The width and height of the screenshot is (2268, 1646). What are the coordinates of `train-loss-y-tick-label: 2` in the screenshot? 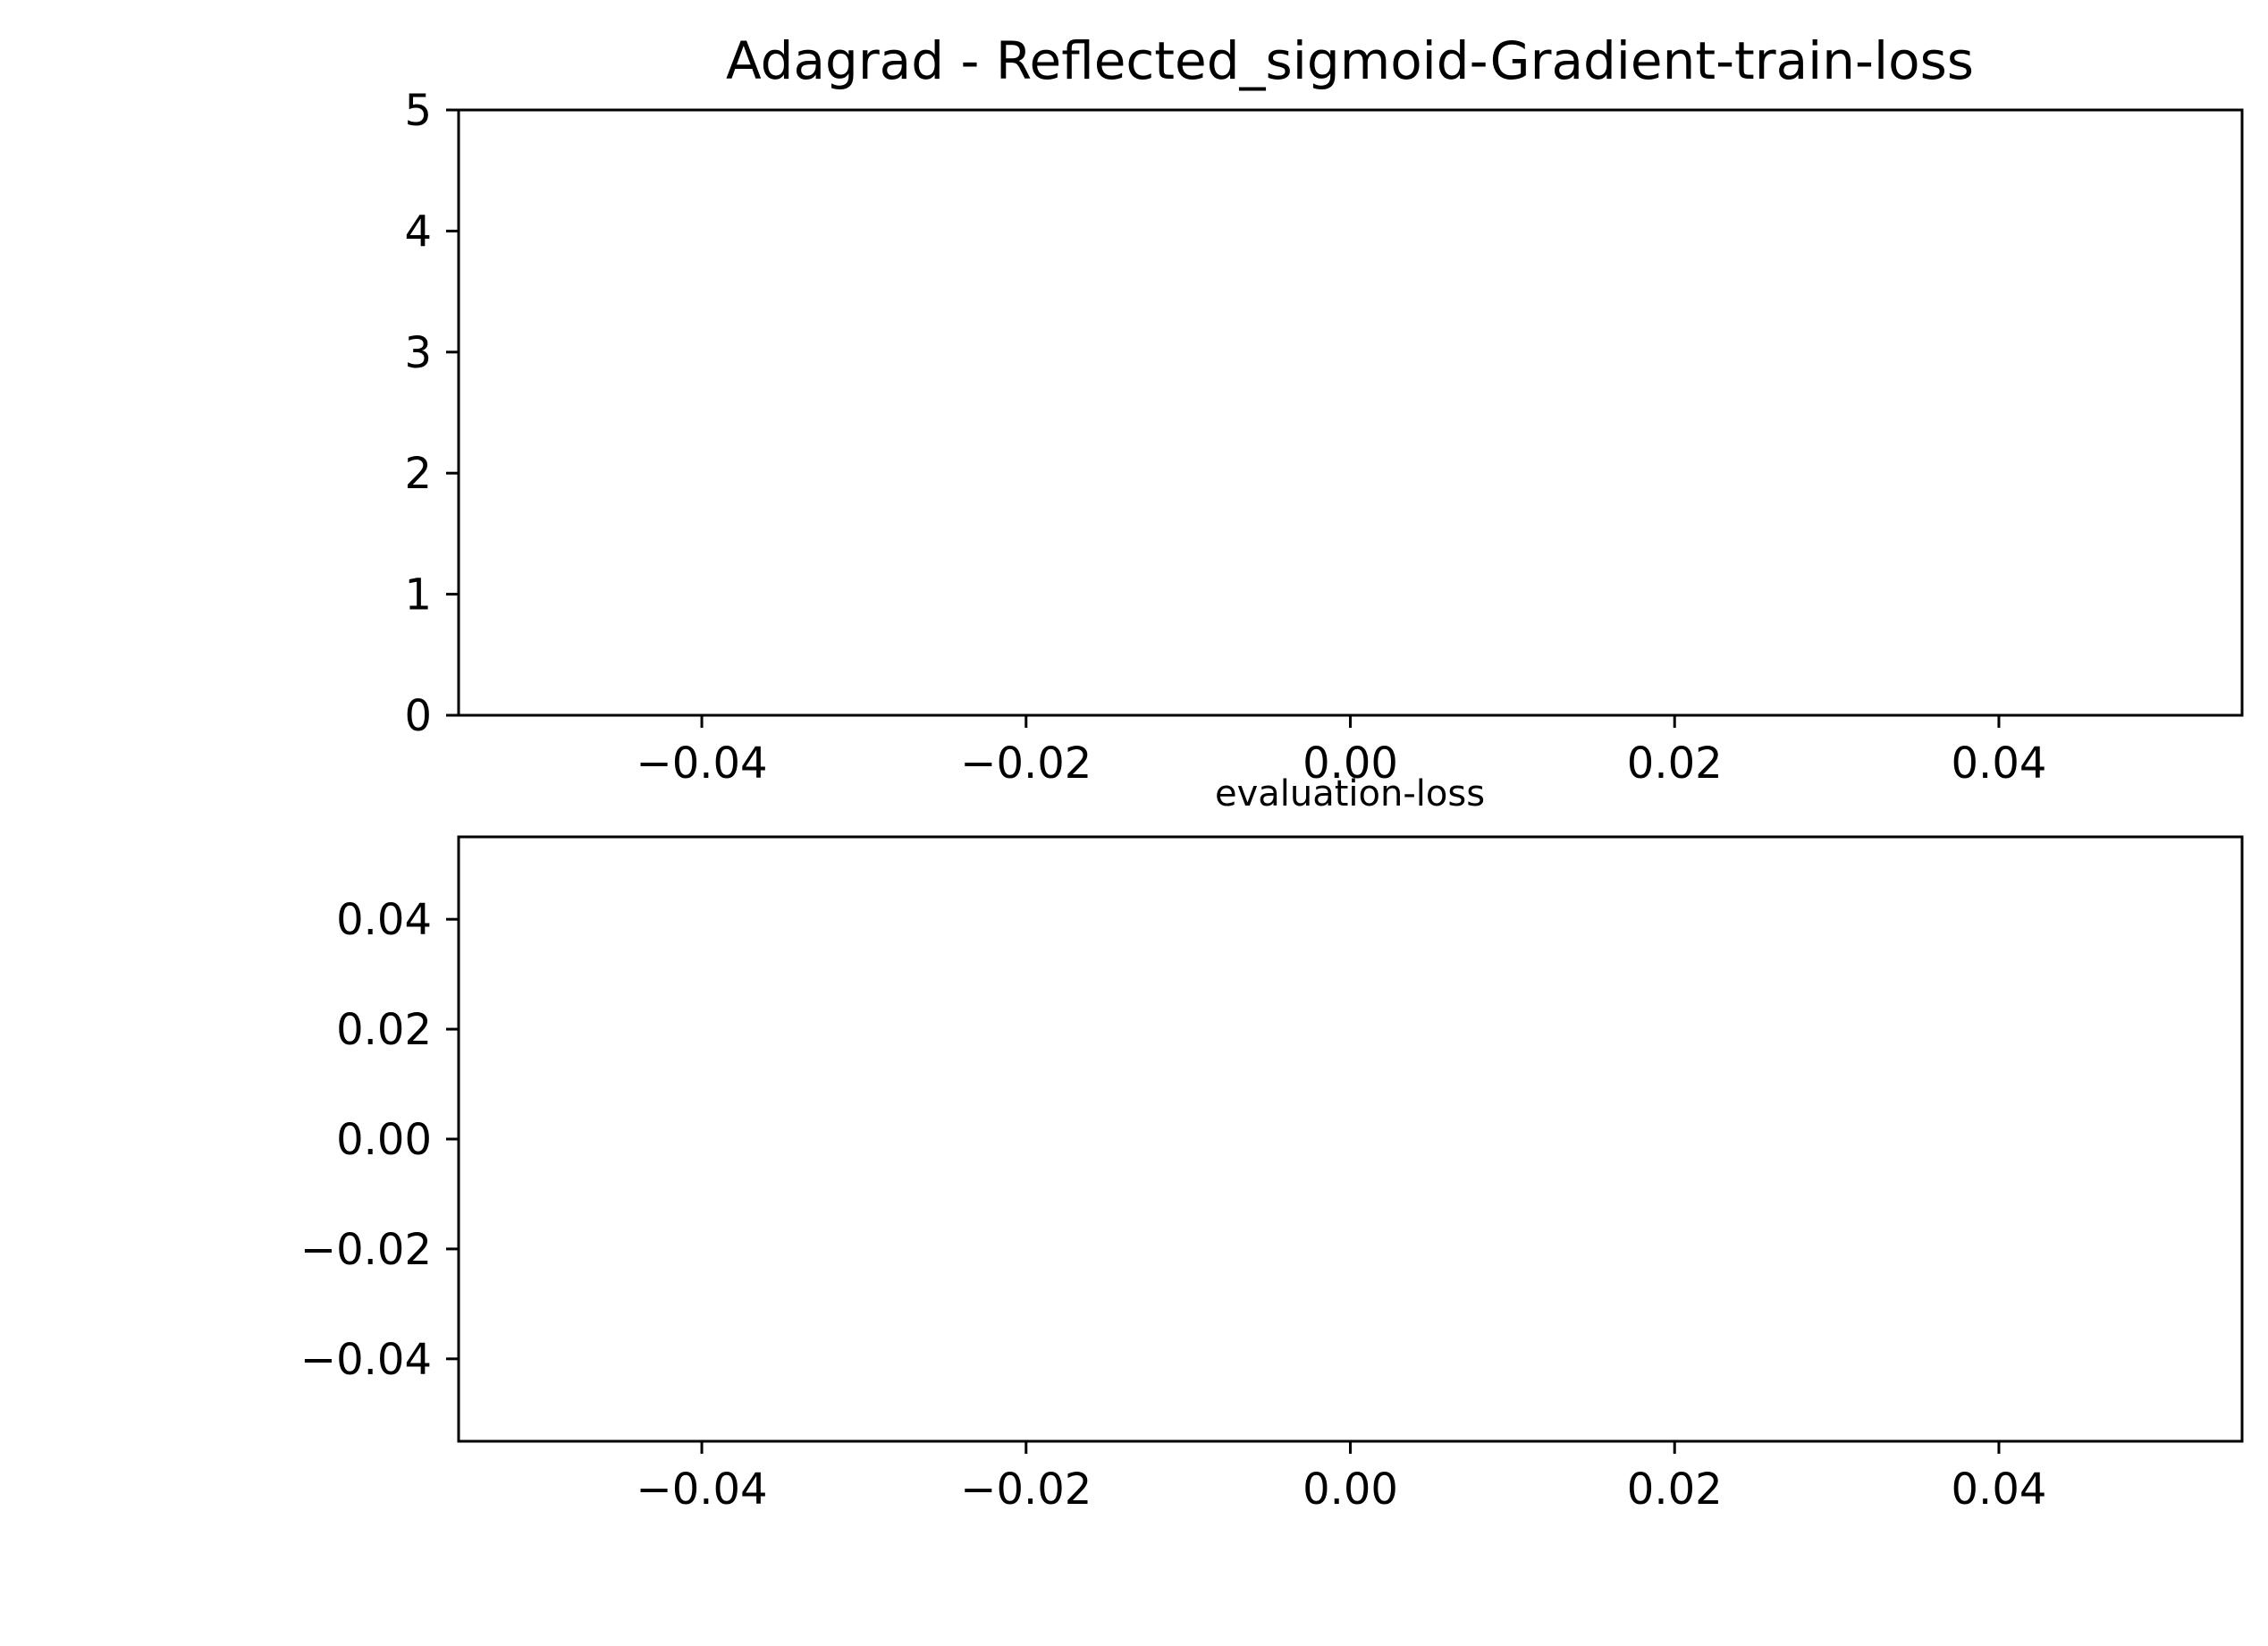 It's located at (418, 474).